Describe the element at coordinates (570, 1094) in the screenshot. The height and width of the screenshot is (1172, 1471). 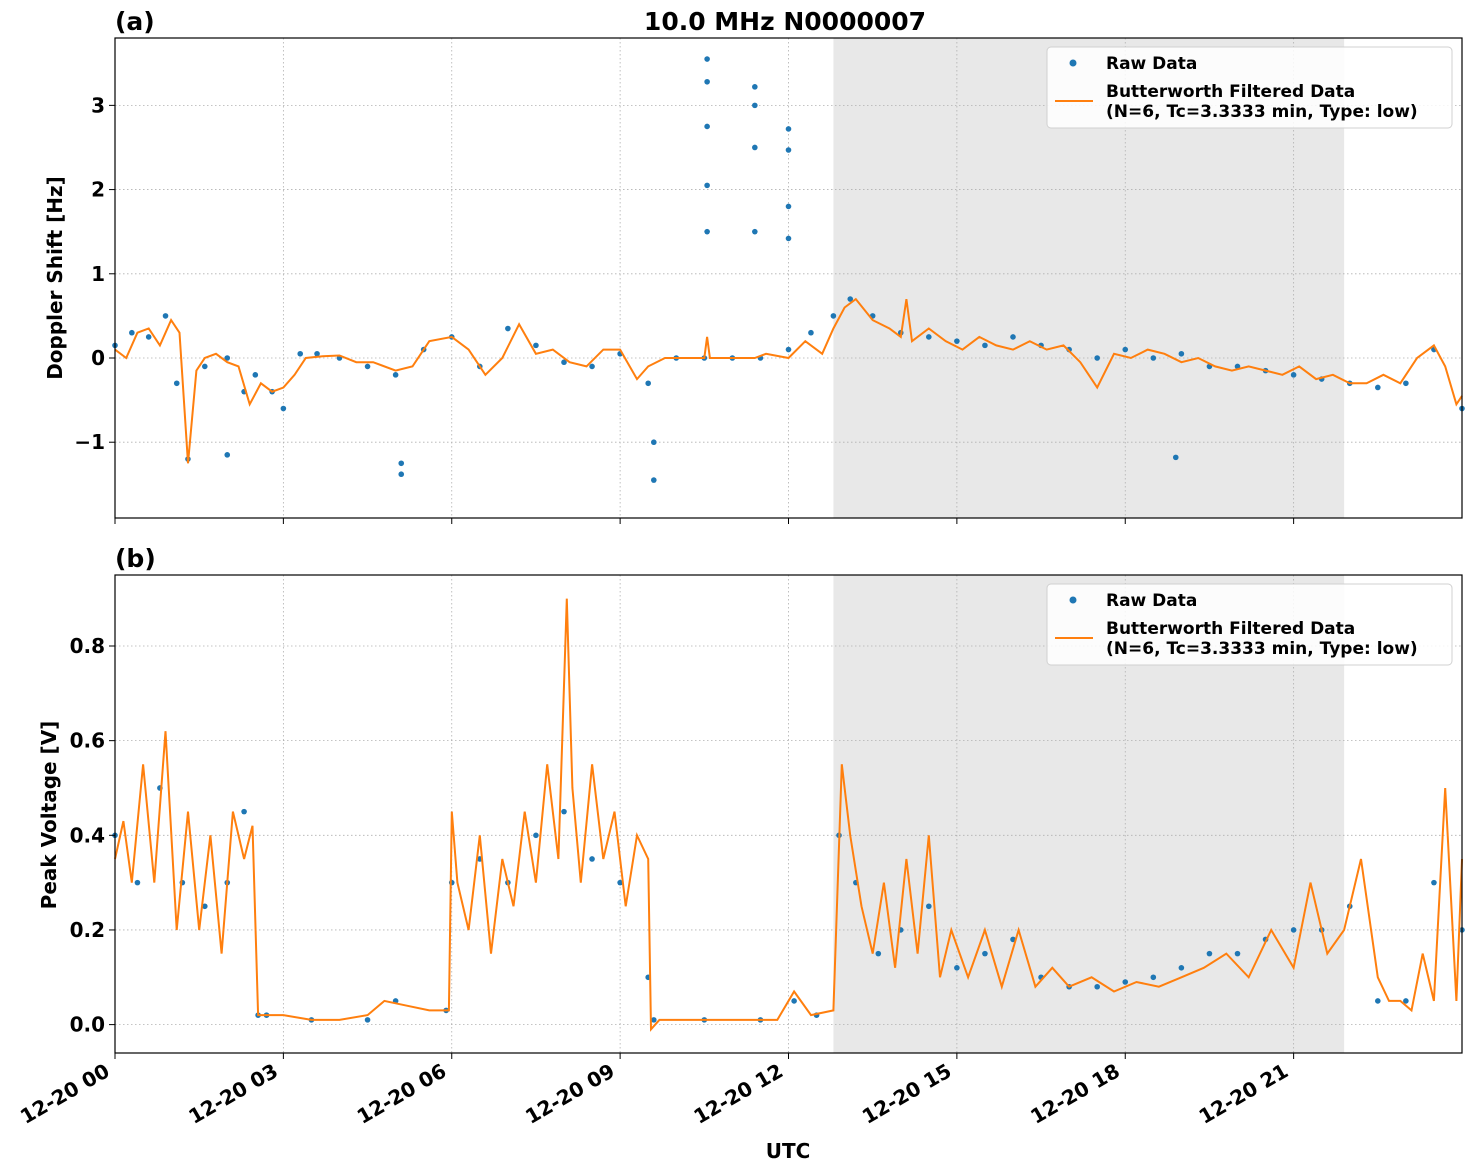
I see `panel-b-xtick-label-3: 12-20 09` at that location.